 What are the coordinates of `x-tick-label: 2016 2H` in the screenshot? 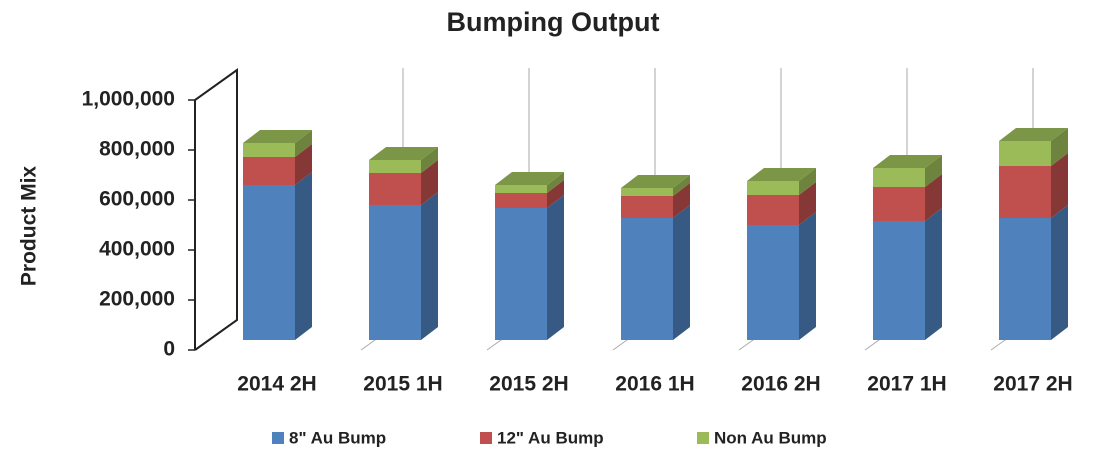 It's located at (780, 384).